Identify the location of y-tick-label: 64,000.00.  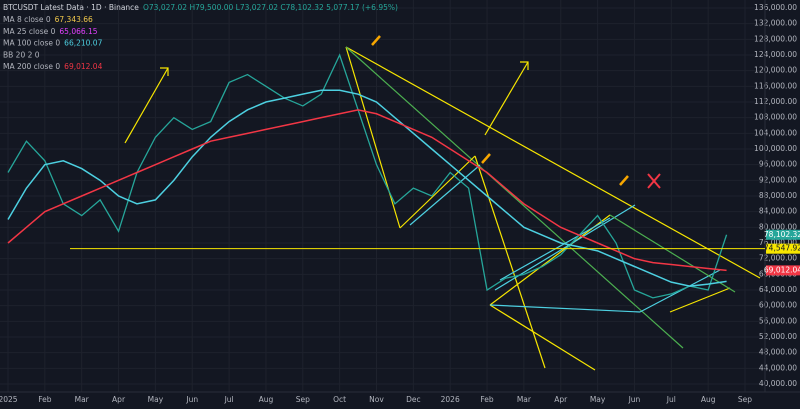
(778, 289).